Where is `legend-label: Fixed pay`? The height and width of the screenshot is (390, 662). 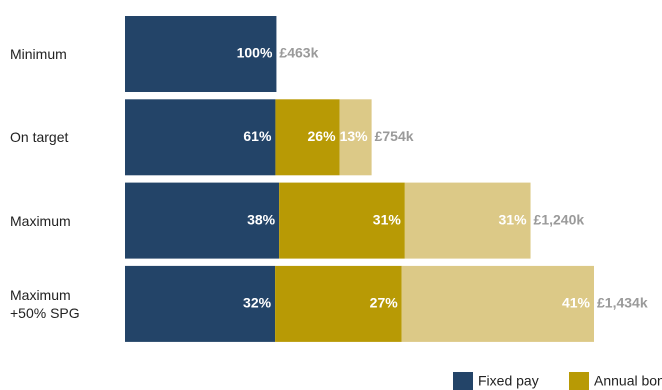 legend-label: Fixed pay is located at coordinates (508, 381).